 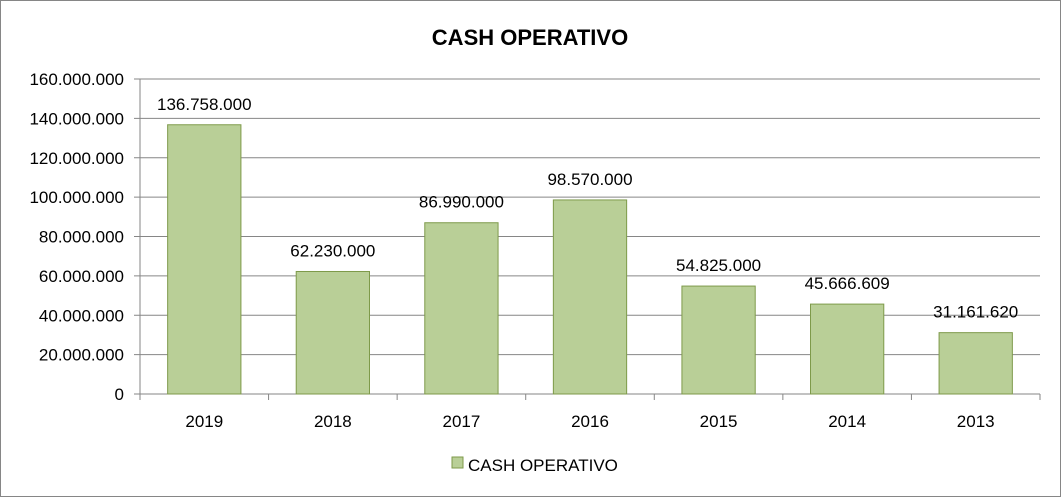 I want to click on x-tick-label: 2013, so click(x=976, y=421).